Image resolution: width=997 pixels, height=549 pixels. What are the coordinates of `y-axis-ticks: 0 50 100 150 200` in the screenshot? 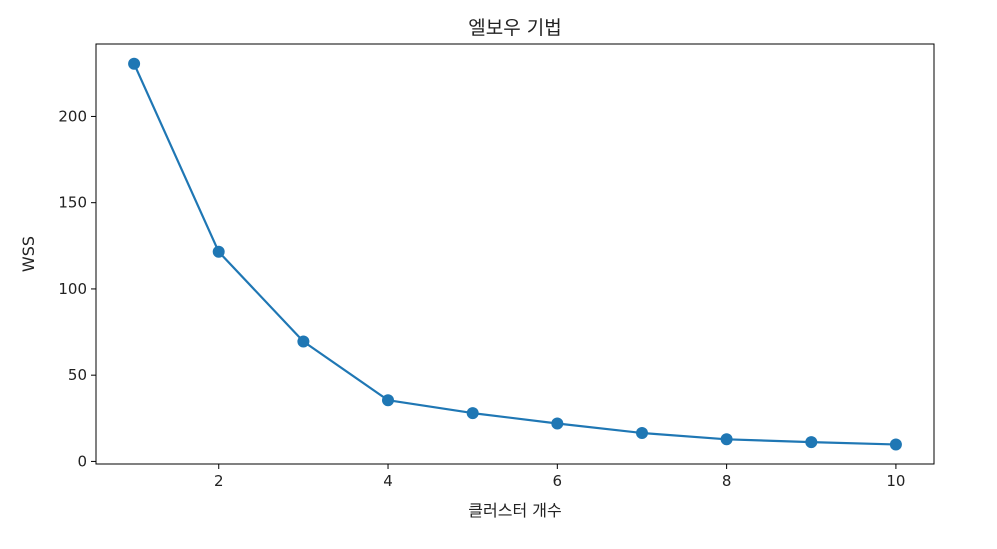 It's located at (77, 288).